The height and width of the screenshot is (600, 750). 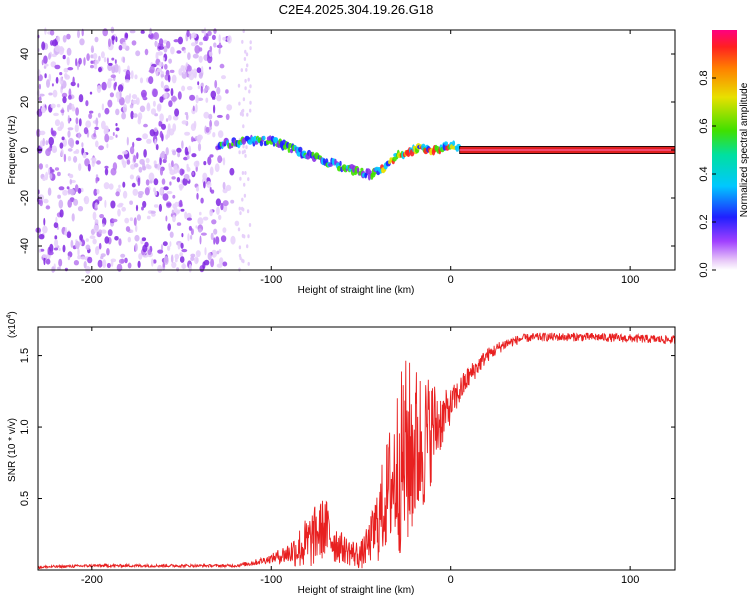 What do you see at coordinates (567, 149) in the screenshot?
I see `spectrogram-carrier-line` at bounding box center [567, 149].